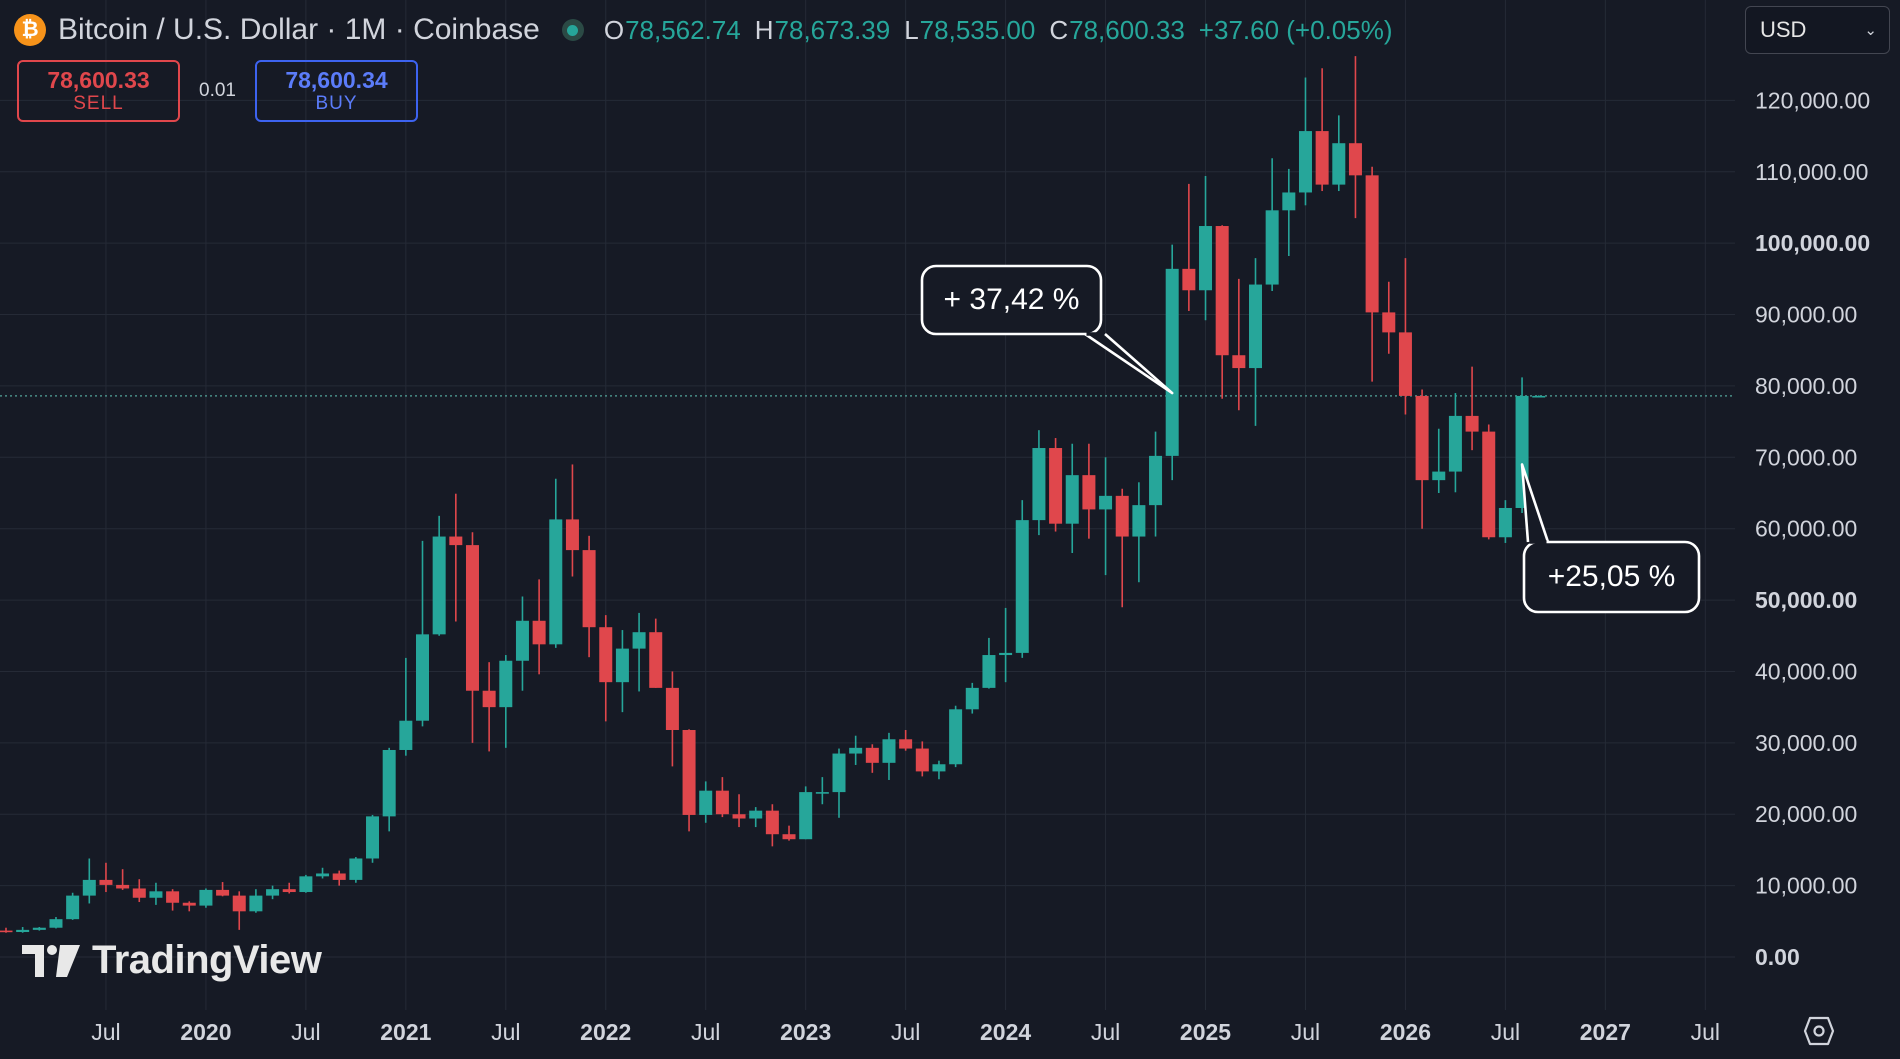 The height and width of the screenshot is (1059, 1900). I want to click on sell-button: 78,600.33 SELL, so click(98, 91).